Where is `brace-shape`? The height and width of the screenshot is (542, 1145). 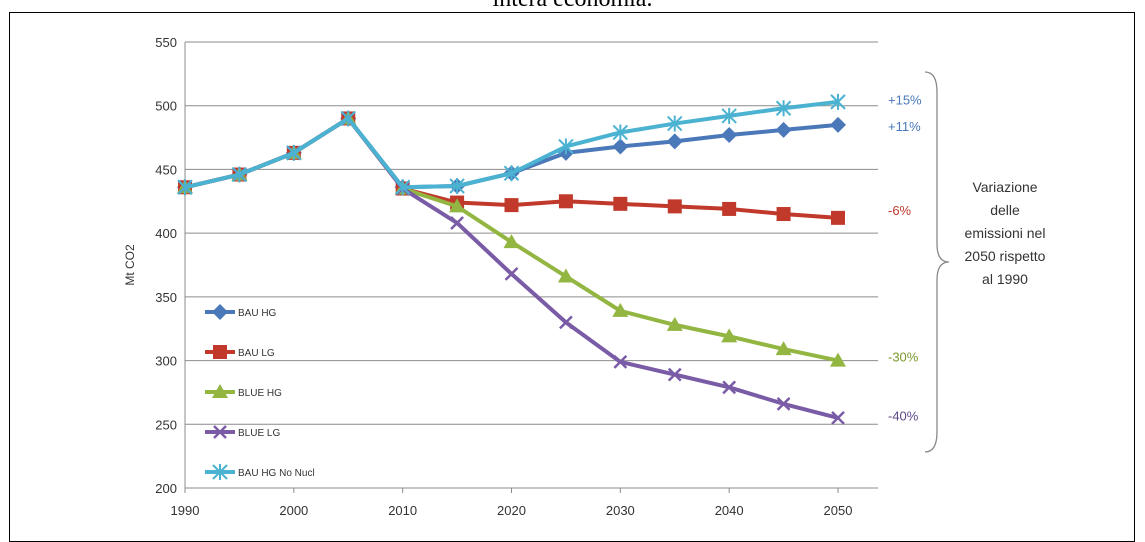
brace-shape is located at coordinates (937, 262).